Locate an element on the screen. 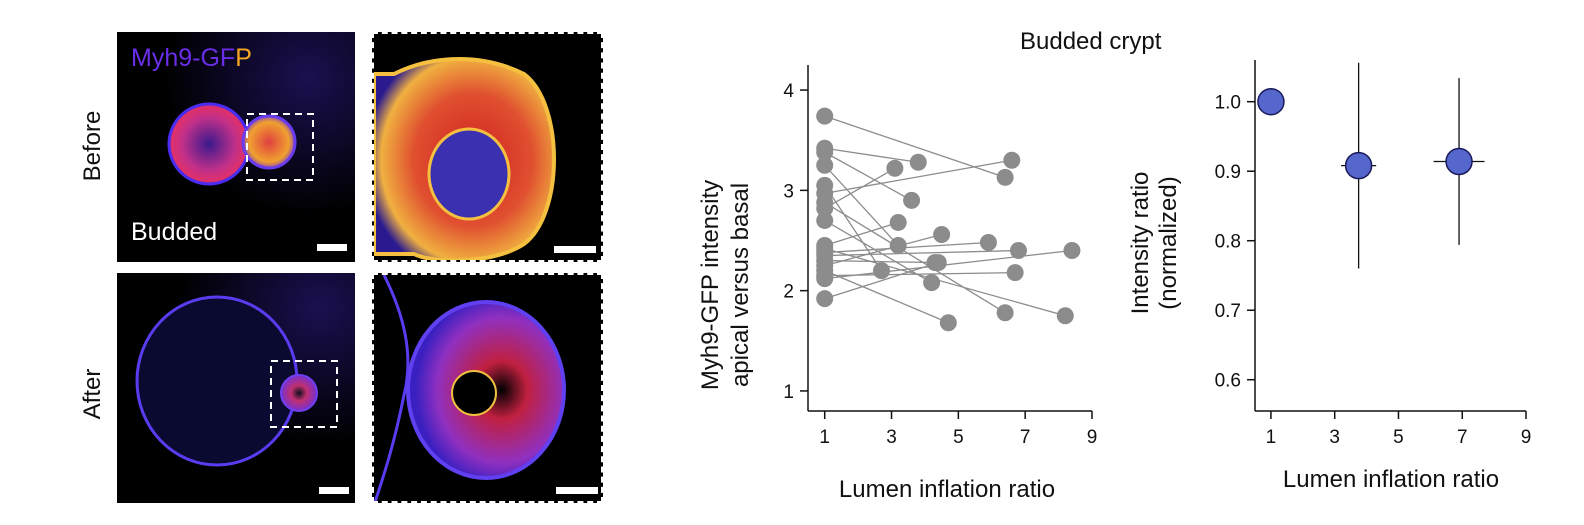 This screenshot has height=525, width=1584. chart1-y-axis-label-line-2: apical versus basal is located at coordinates (740, 285).